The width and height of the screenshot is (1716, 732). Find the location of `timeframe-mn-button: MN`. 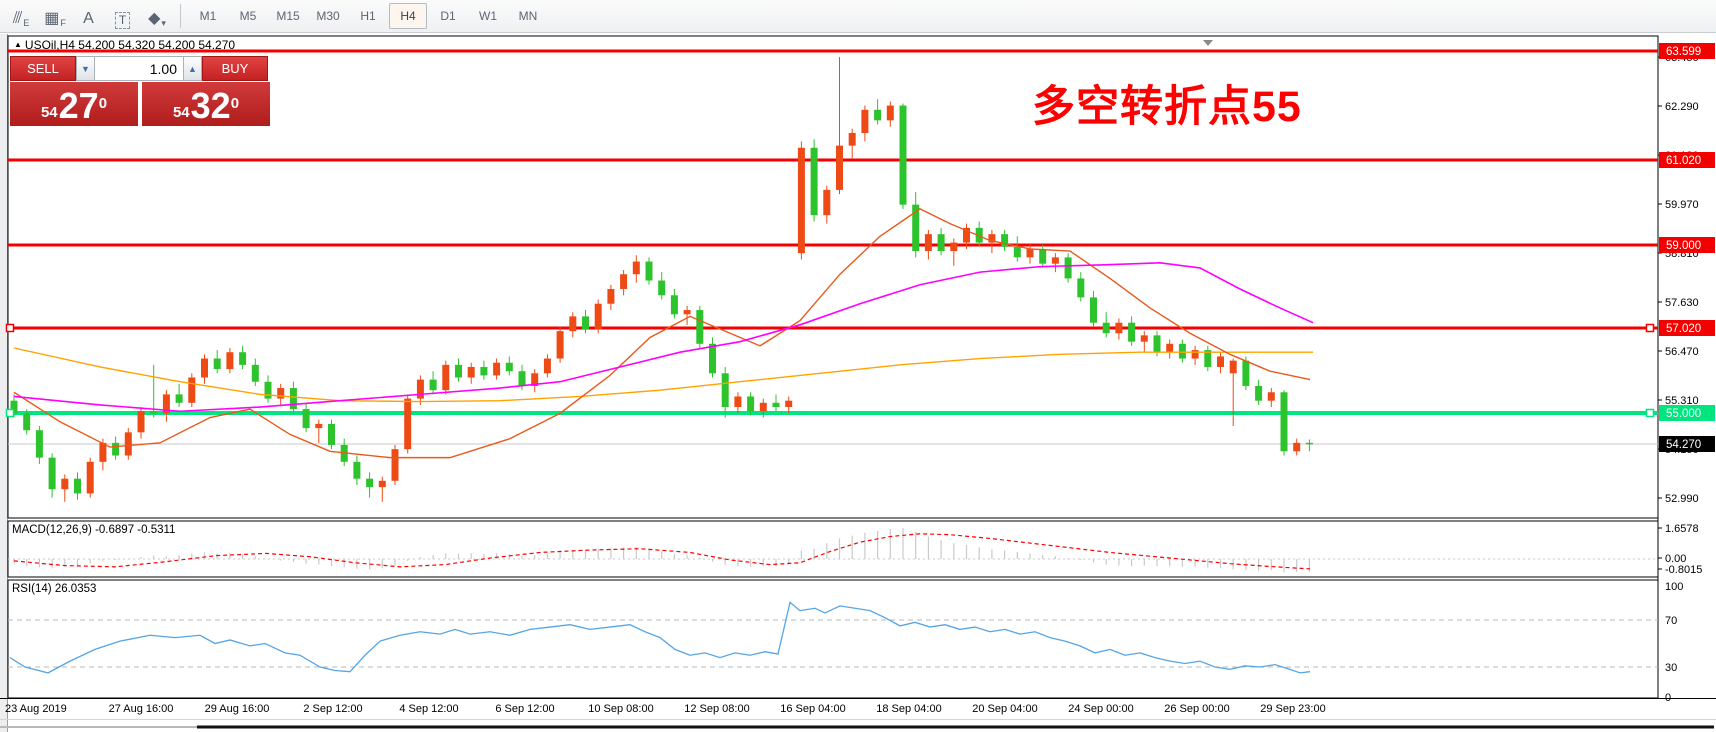

timeframe-mn-button: MN is located at coordinates (528, 16).